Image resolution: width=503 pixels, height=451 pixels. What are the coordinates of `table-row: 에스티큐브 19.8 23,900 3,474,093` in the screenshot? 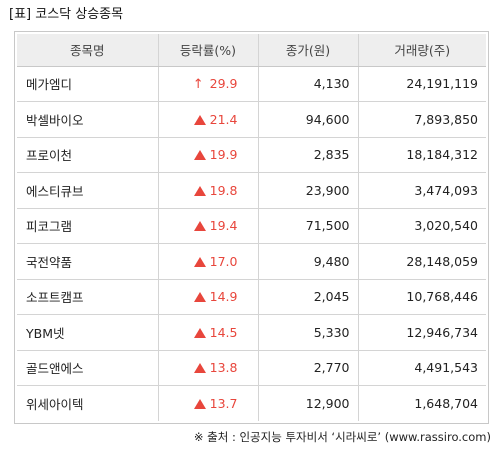 It's located at (251, 190).